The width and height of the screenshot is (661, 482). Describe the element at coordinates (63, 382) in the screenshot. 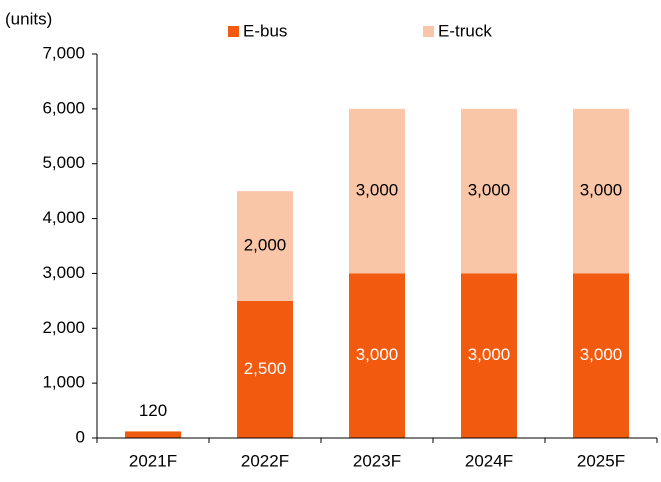

I see `y-tick-label: 1,000` at that location.